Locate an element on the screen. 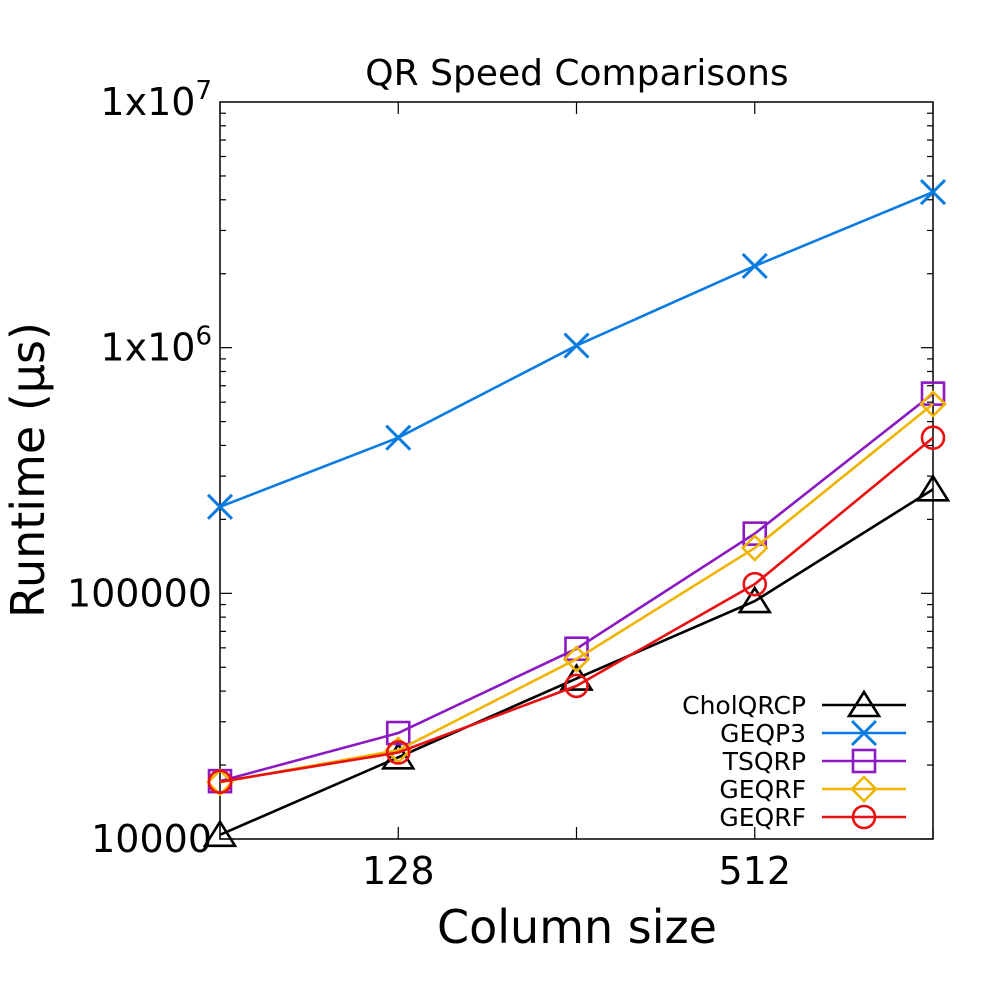 This screenshot has height=1000, width=1000. y-axis-label: Runtime (μs) is located at coordinates (28, 470).